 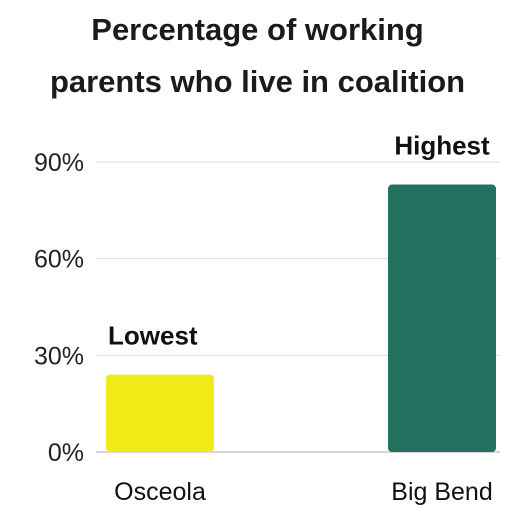 I want to click on y-tick-label: 90%, so click(x=59, y=163).